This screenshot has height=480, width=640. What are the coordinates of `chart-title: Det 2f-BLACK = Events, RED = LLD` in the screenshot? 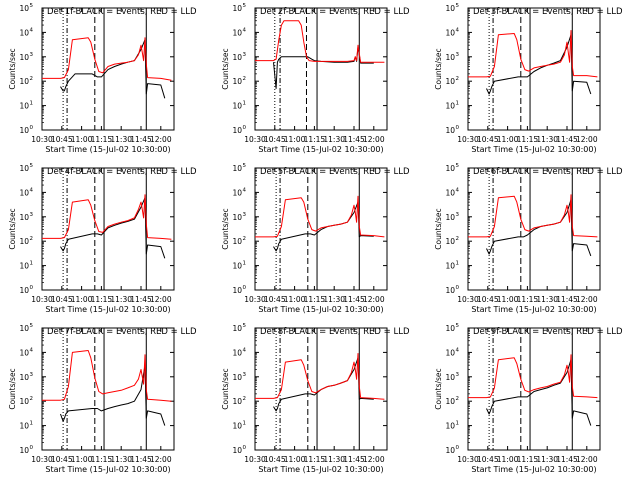 It's located at (335, 12).